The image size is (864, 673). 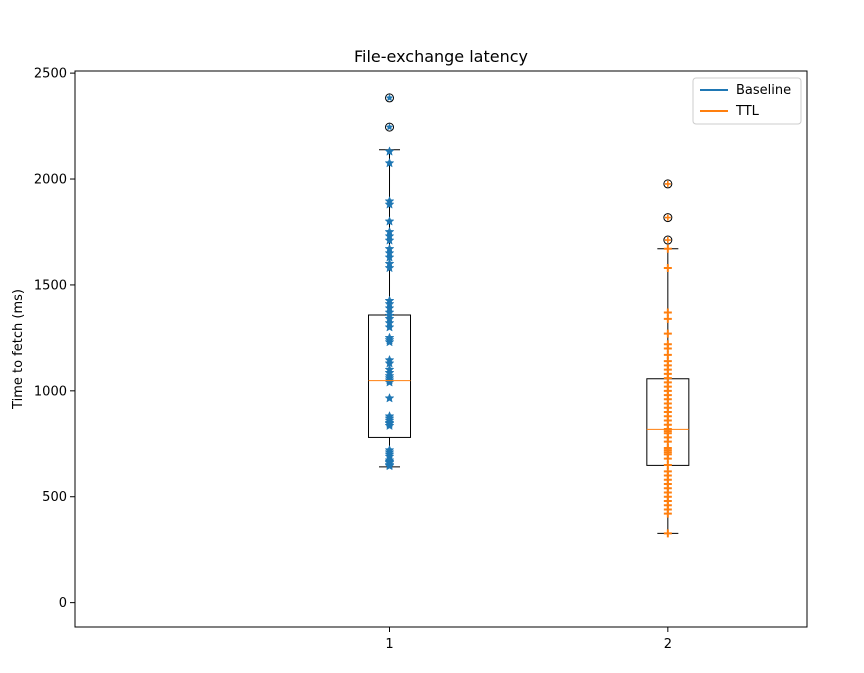 What do you see at coordinates (747, 111) in the screenshot?
I see `legend-label-ttl: TTL` at bounding box center [747, 111].